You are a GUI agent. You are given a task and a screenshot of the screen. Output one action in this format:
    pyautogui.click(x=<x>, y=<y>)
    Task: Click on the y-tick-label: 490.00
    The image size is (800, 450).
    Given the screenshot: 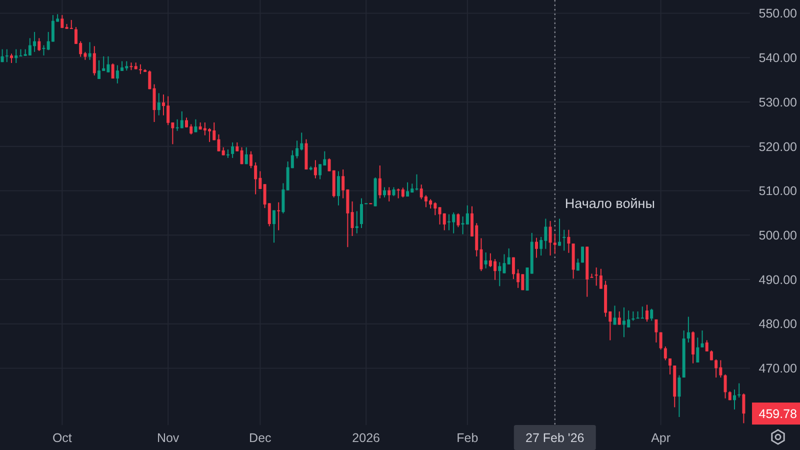 What is the action you would take?
    pyautogui.click(x=778, y=279)
    